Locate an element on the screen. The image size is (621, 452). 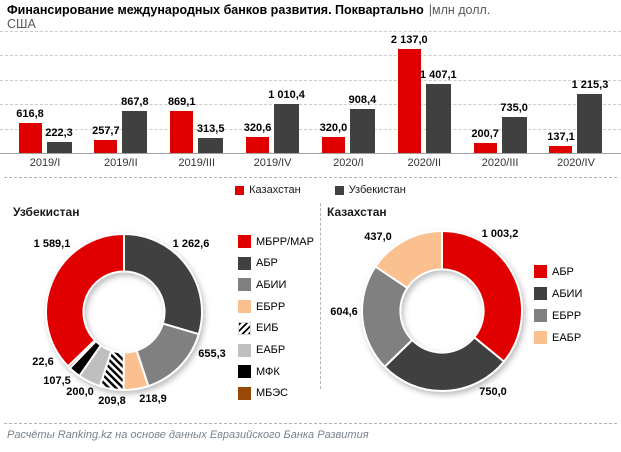
donut-value-label: 22,6 is located at coordinates (43, 362).